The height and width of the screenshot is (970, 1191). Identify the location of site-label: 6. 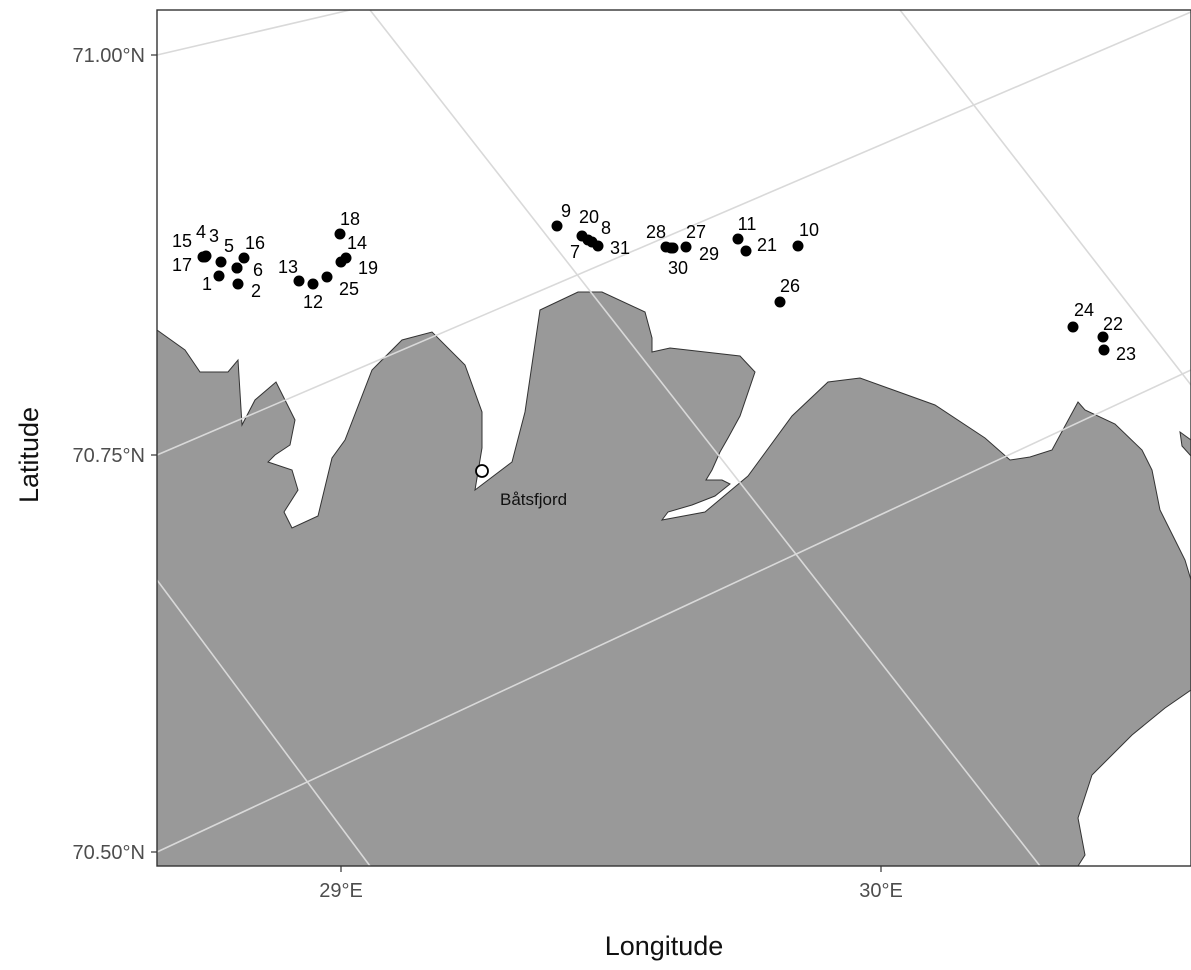
(258, 270).